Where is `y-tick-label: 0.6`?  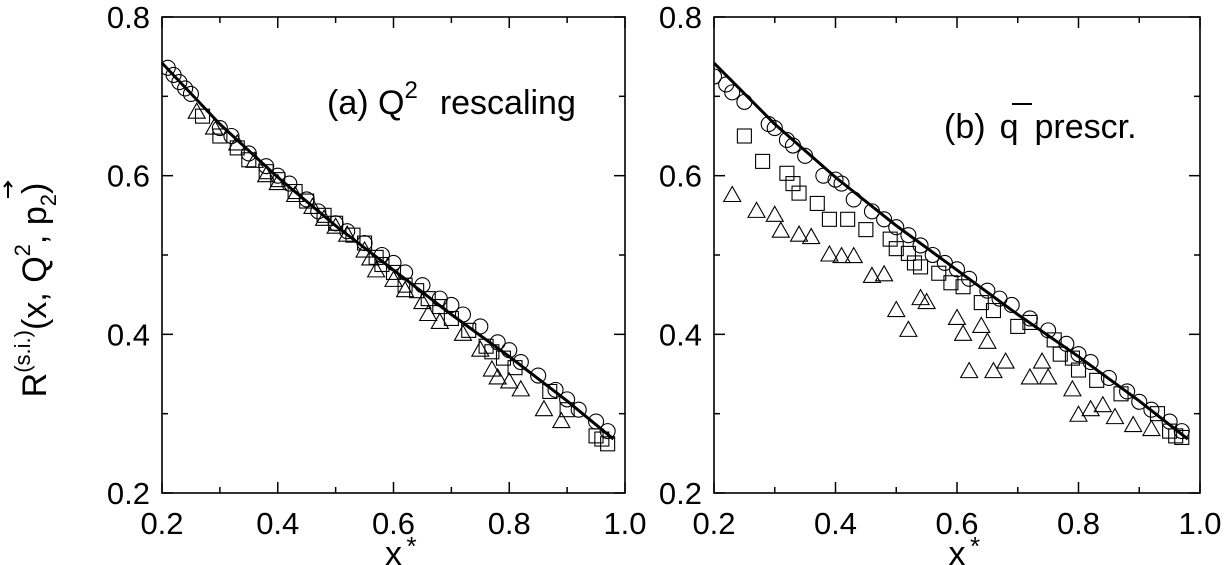 y-tick-label: 0.6 is located at coordinates (128, 176).